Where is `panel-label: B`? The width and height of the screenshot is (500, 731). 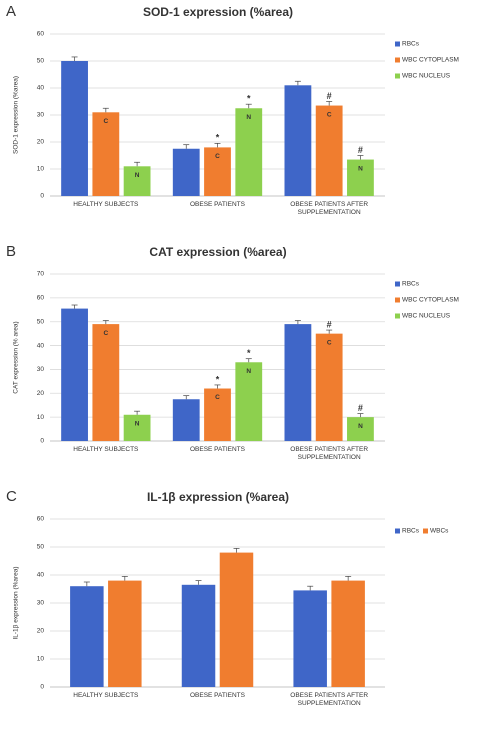
panel-label: B is located at coordinates (11, 251).